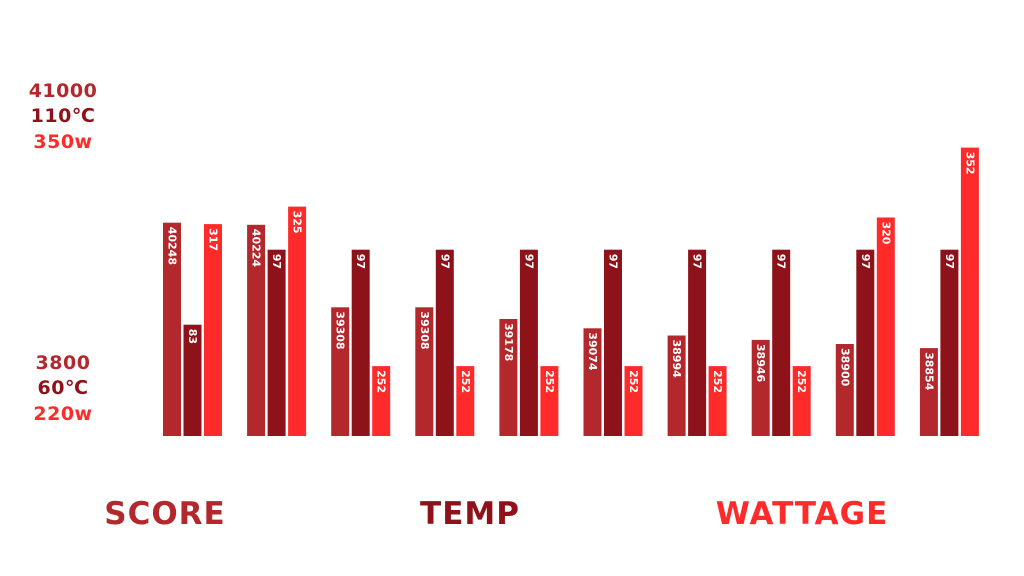  What do you see at coordinates (424, 330) in the screenshot?
I see `bar-label-score-4: 39308` at bounding box center [424, 330].